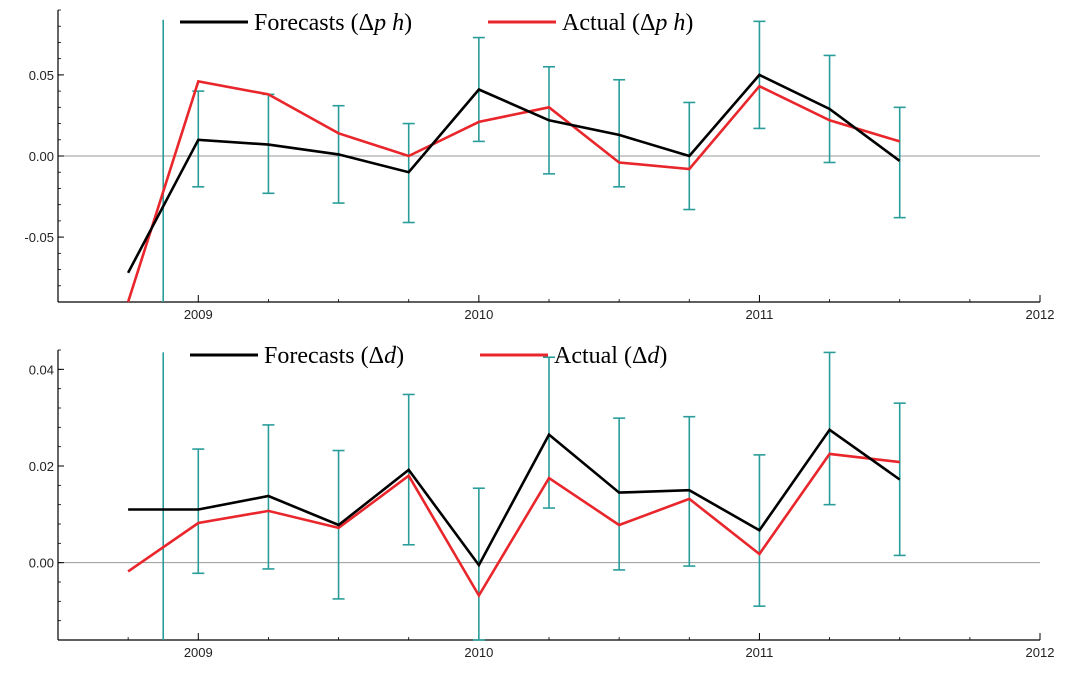 Image resolution: width=1065 pixels, height=674 pixels. Describe the element at coordinates (39, 237) in the screenshot. I see `y-tick-label: -0.05` at that location.